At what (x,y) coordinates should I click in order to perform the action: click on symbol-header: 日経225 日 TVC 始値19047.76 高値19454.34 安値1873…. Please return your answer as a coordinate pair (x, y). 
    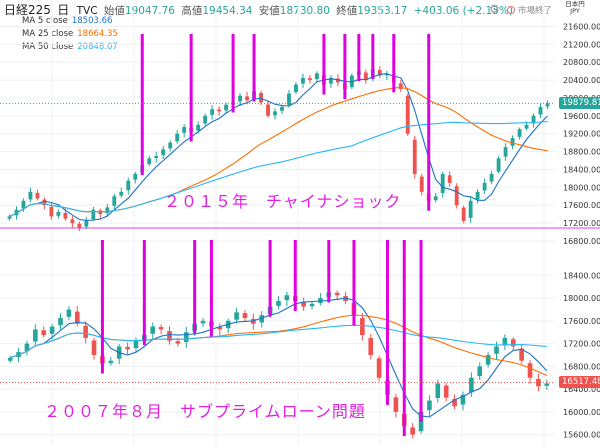
    Looking at the image, I should click on (258, 9).